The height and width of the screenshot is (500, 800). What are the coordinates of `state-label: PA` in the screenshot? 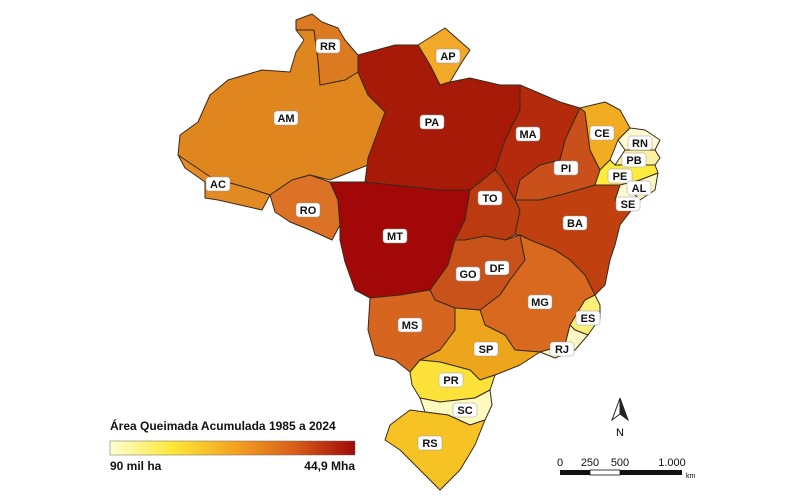 It's located at (432, 123).